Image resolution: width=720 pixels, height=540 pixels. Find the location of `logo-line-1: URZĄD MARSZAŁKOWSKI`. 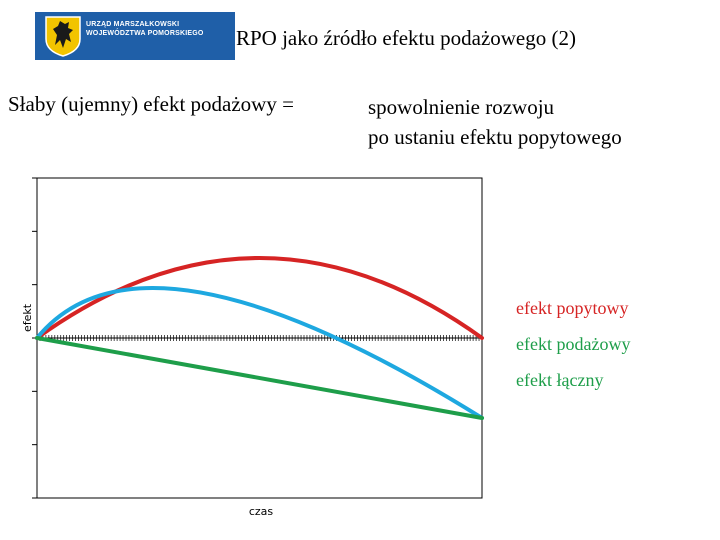

logo-line-1: URZĄD MARSZAŁKOWSKI is located at coordinates (133, 24).